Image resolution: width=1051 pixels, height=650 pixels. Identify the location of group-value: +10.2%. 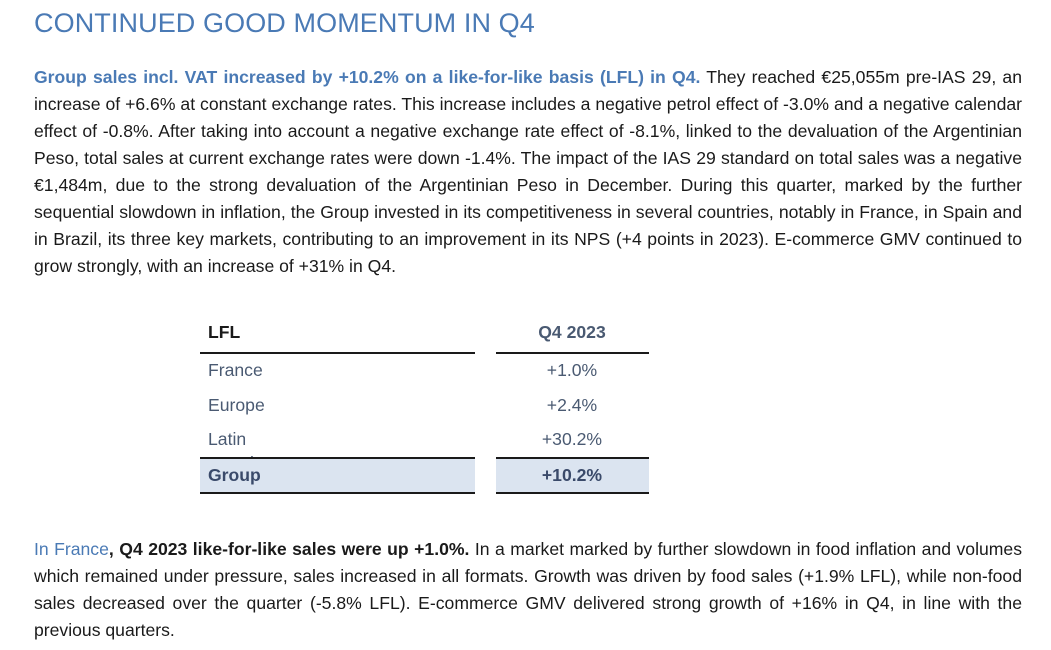
(572, 475).